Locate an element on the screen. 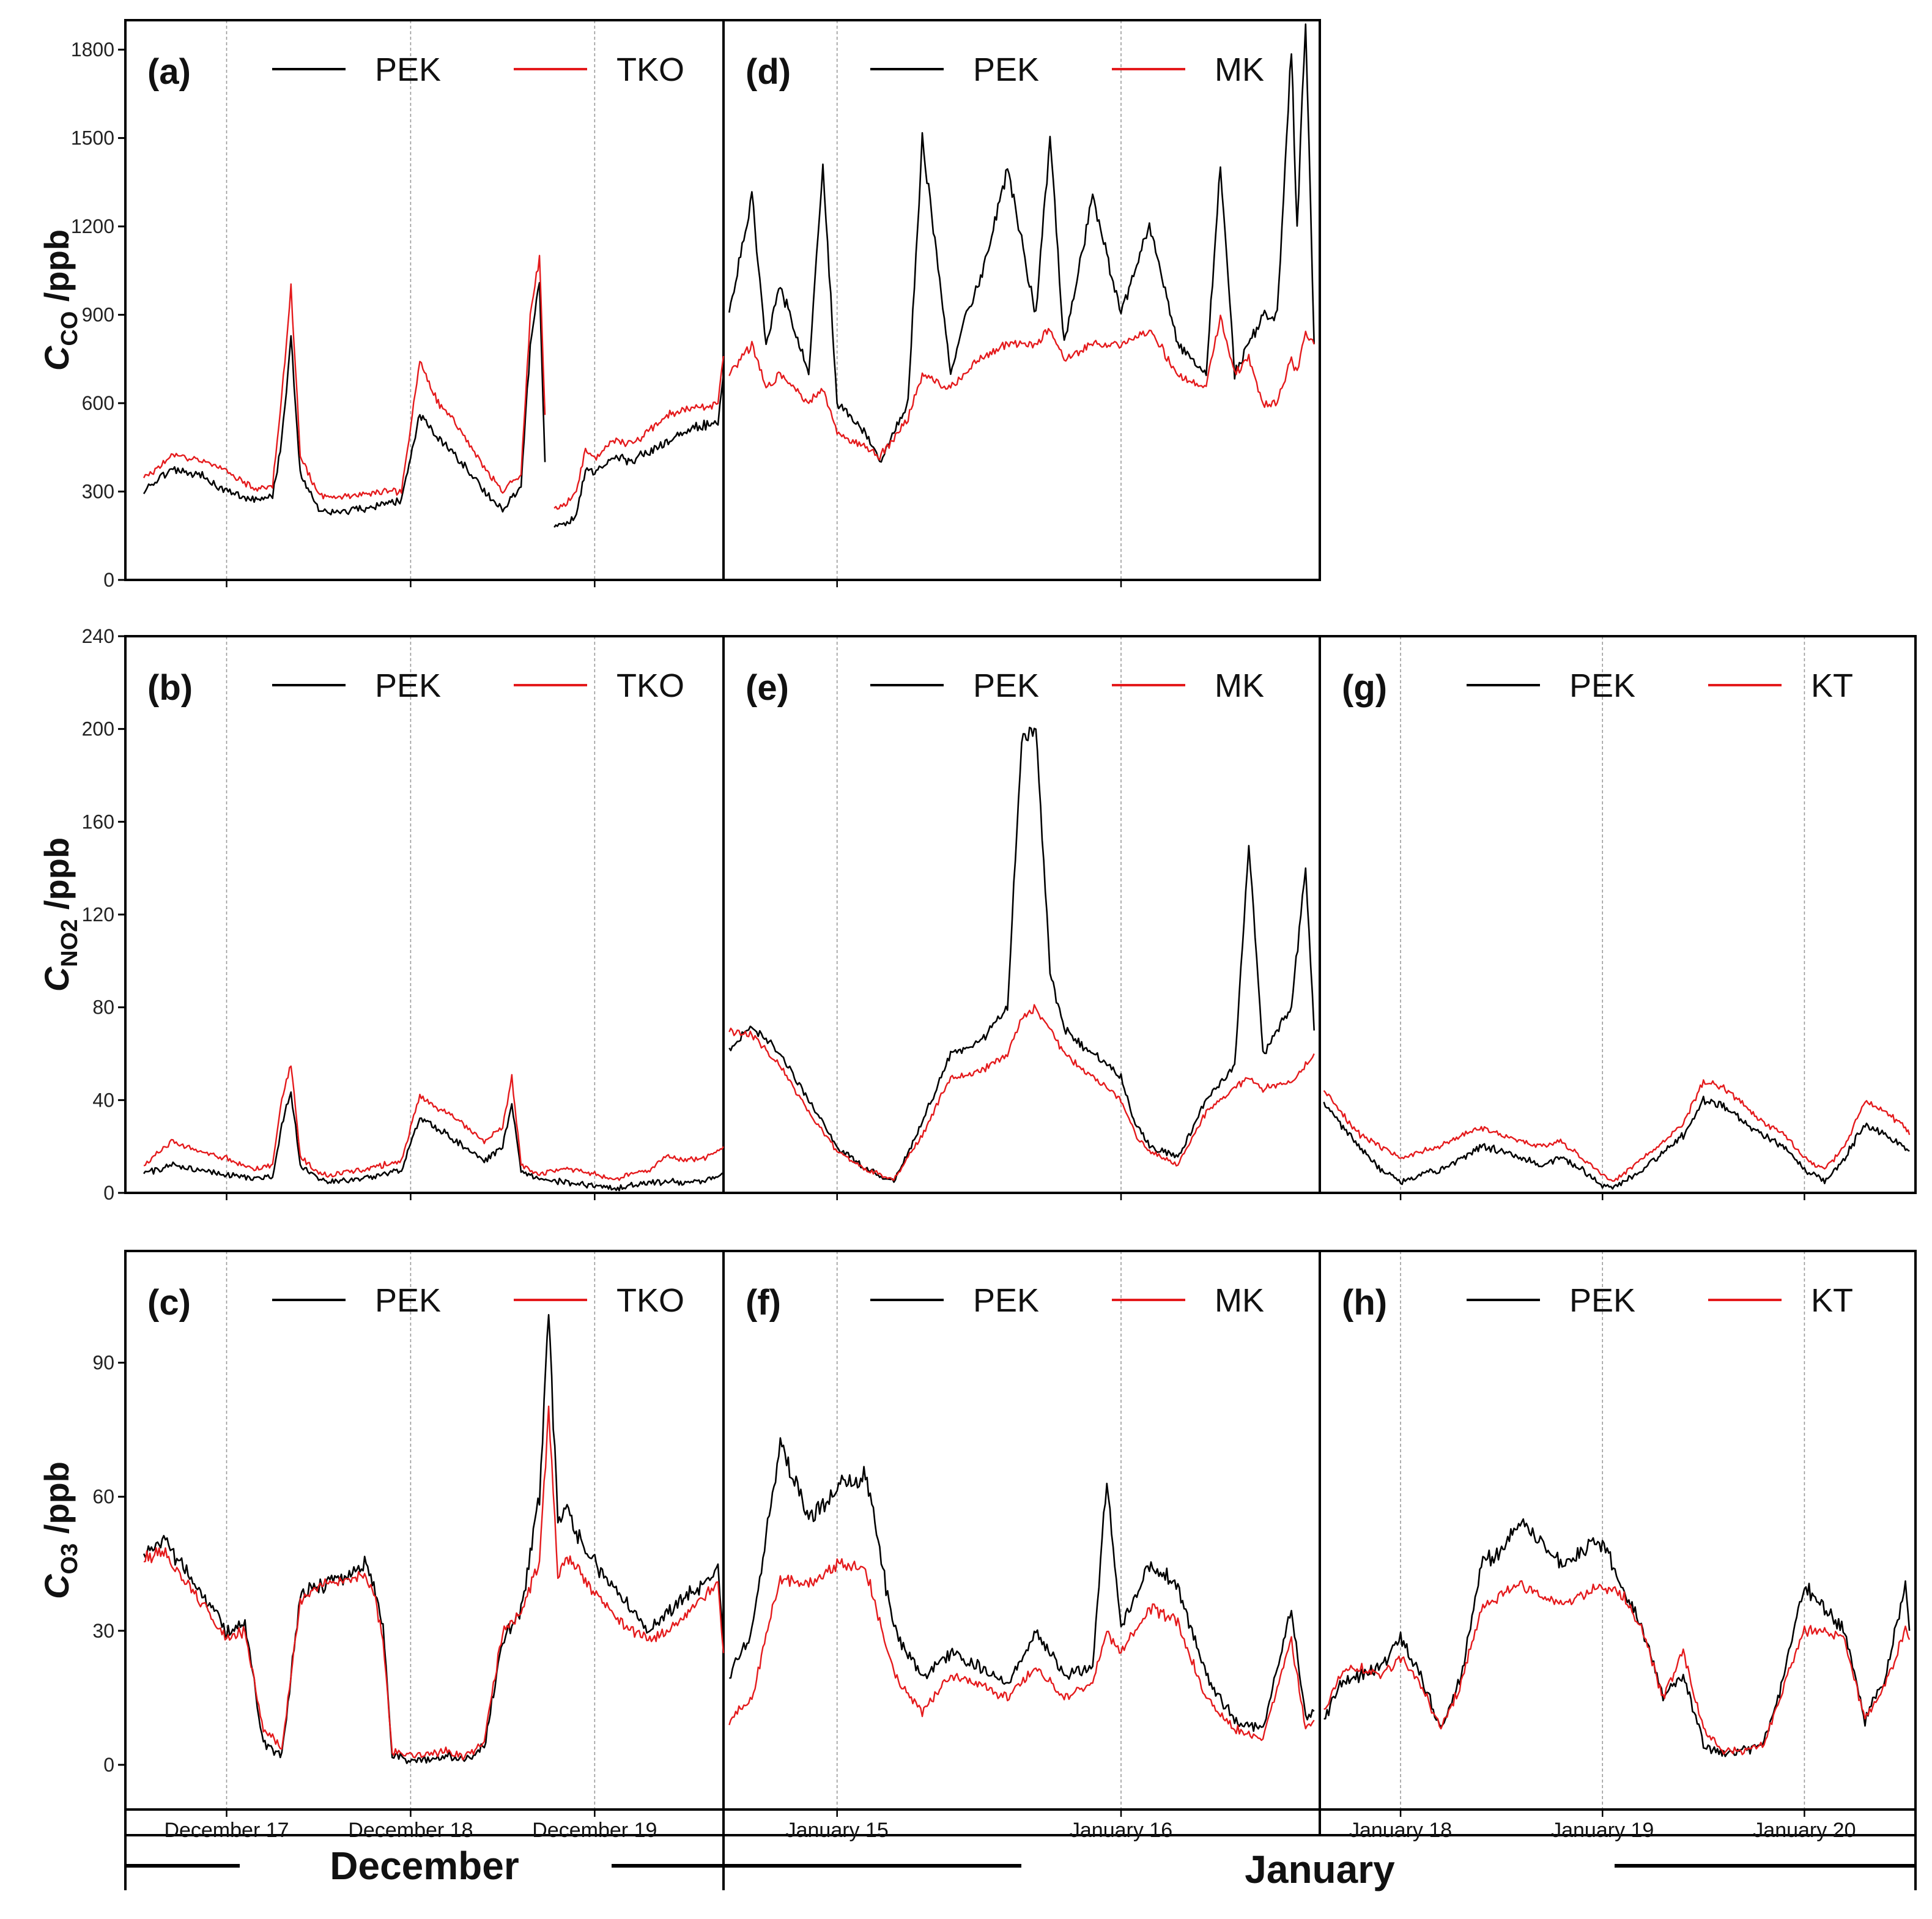 Image resolution: width=1932 pixels, height=1919 pixels. legend-label-a-tko: TKO is located at coordinates (650, 69).